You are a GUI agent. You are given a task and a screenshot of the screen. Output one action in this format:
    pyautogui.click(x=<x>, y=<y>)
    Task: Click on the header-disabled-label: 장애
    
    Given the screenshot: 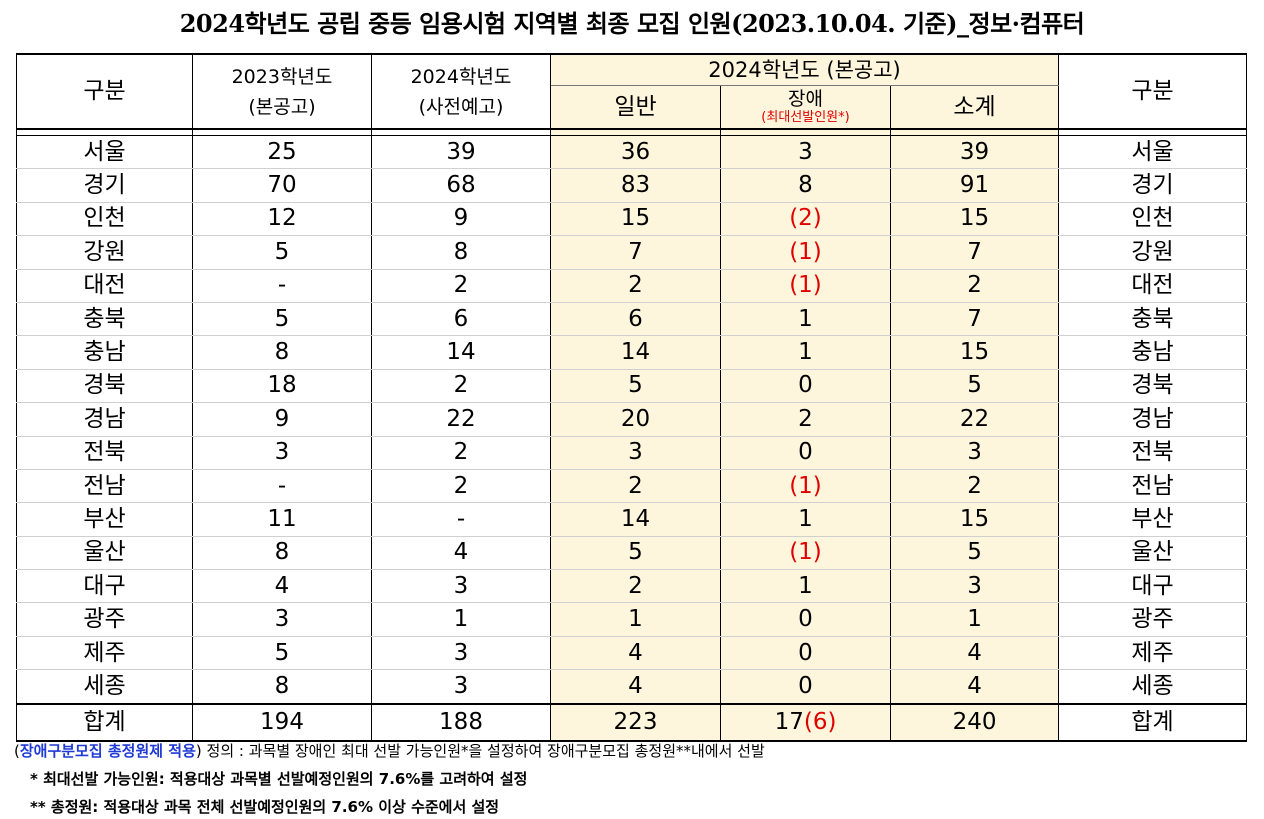 What is the action you would take?
    pyautogui.click(x=805, y=99)
    